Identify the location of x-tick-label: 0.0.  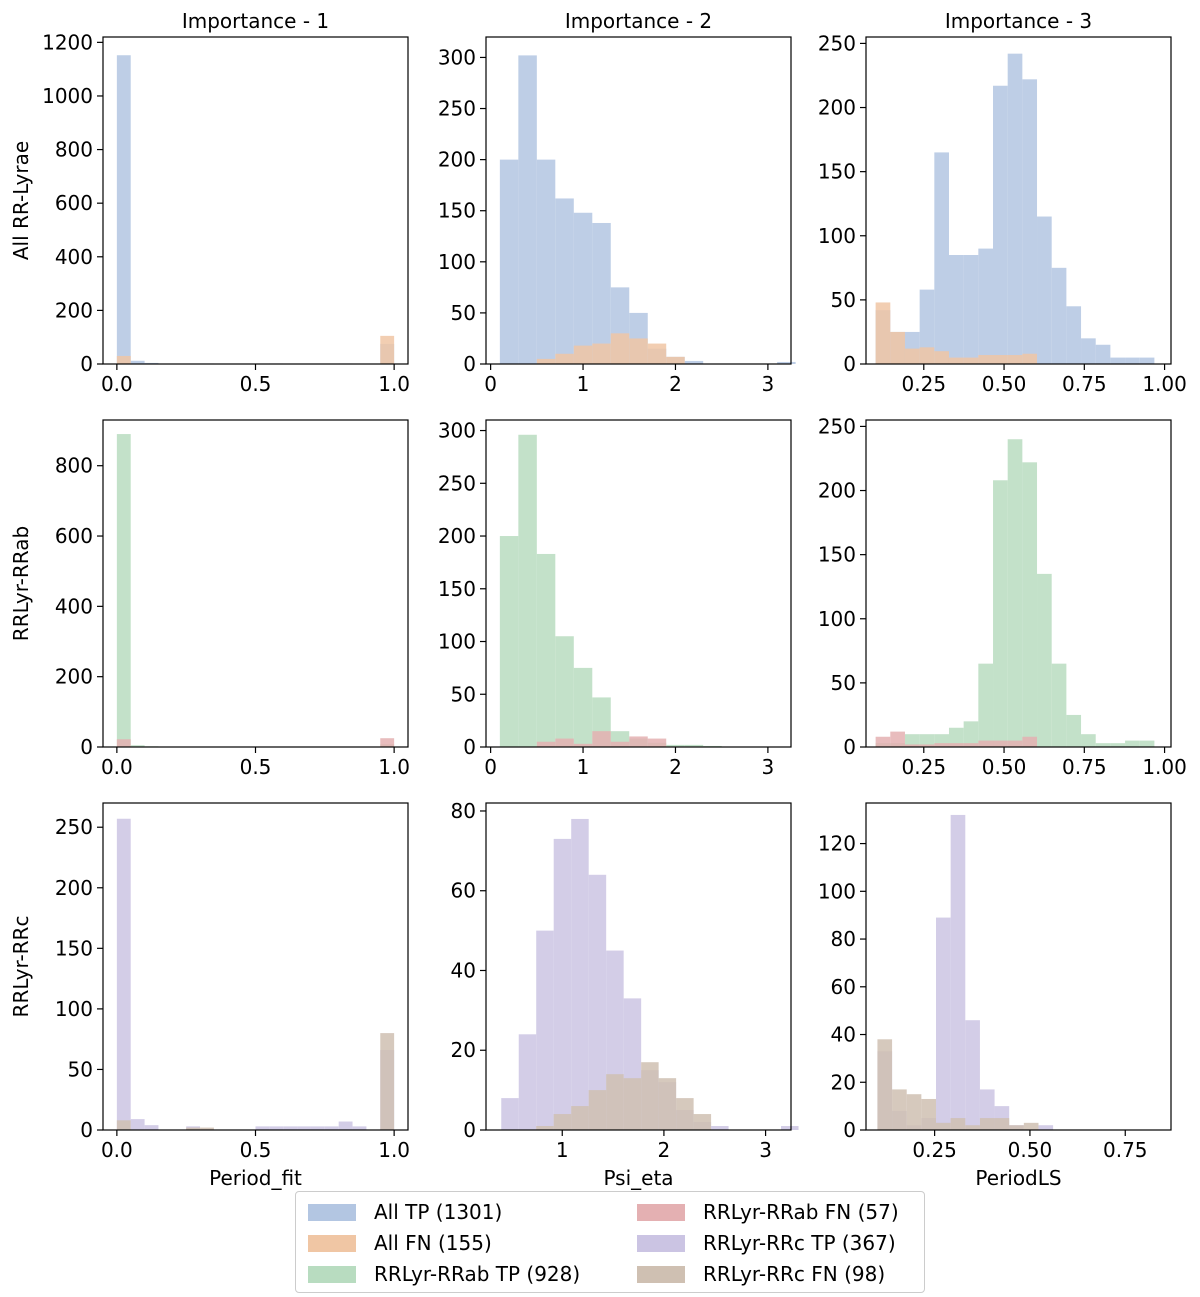
(117, 1150).